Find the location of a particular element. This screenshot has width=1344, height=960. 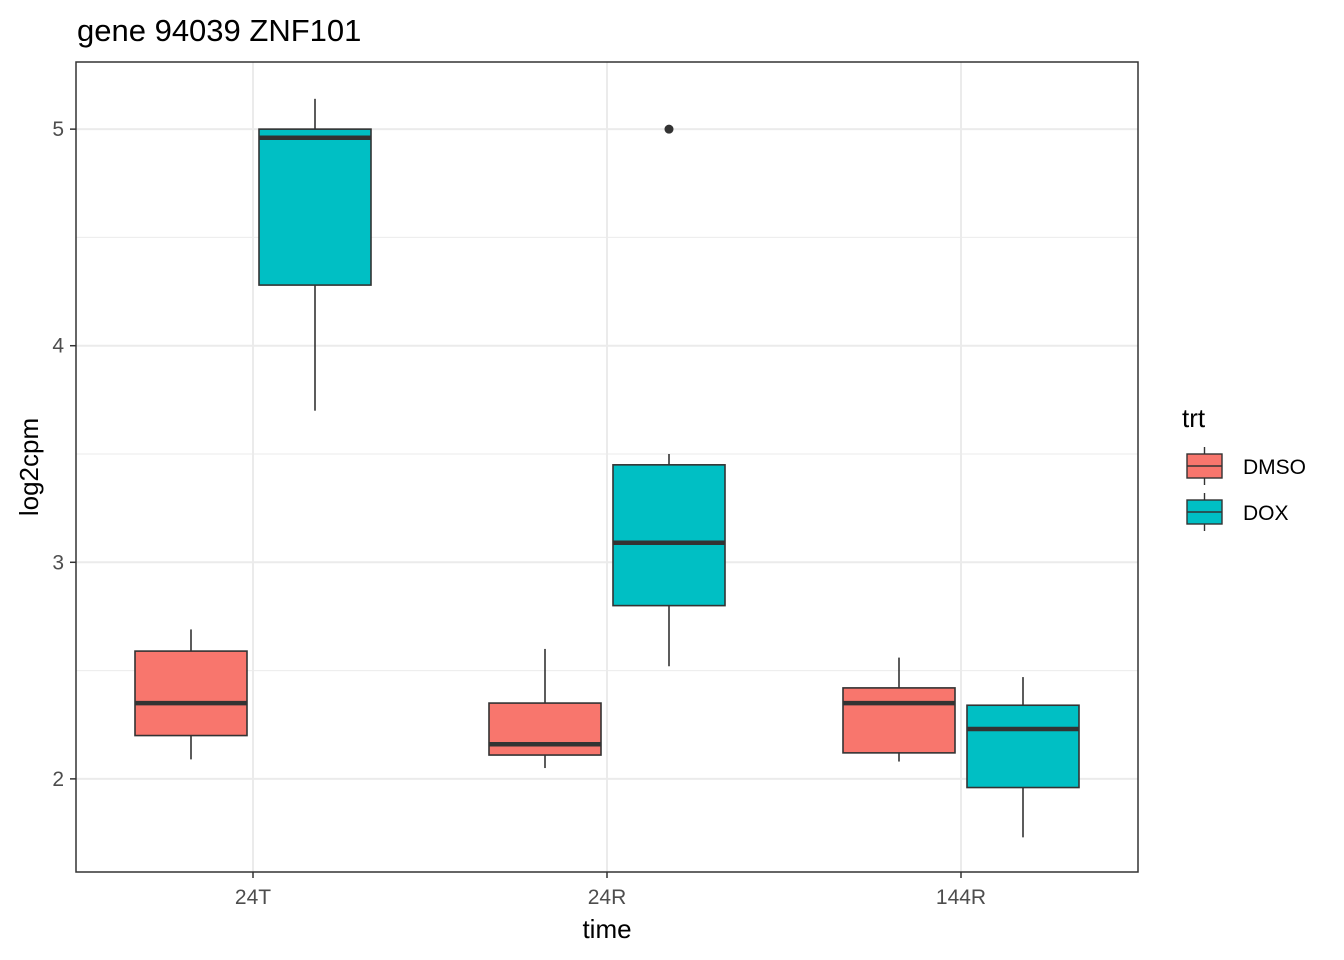

legend-title: trt is located at coordinates (1194, 418).